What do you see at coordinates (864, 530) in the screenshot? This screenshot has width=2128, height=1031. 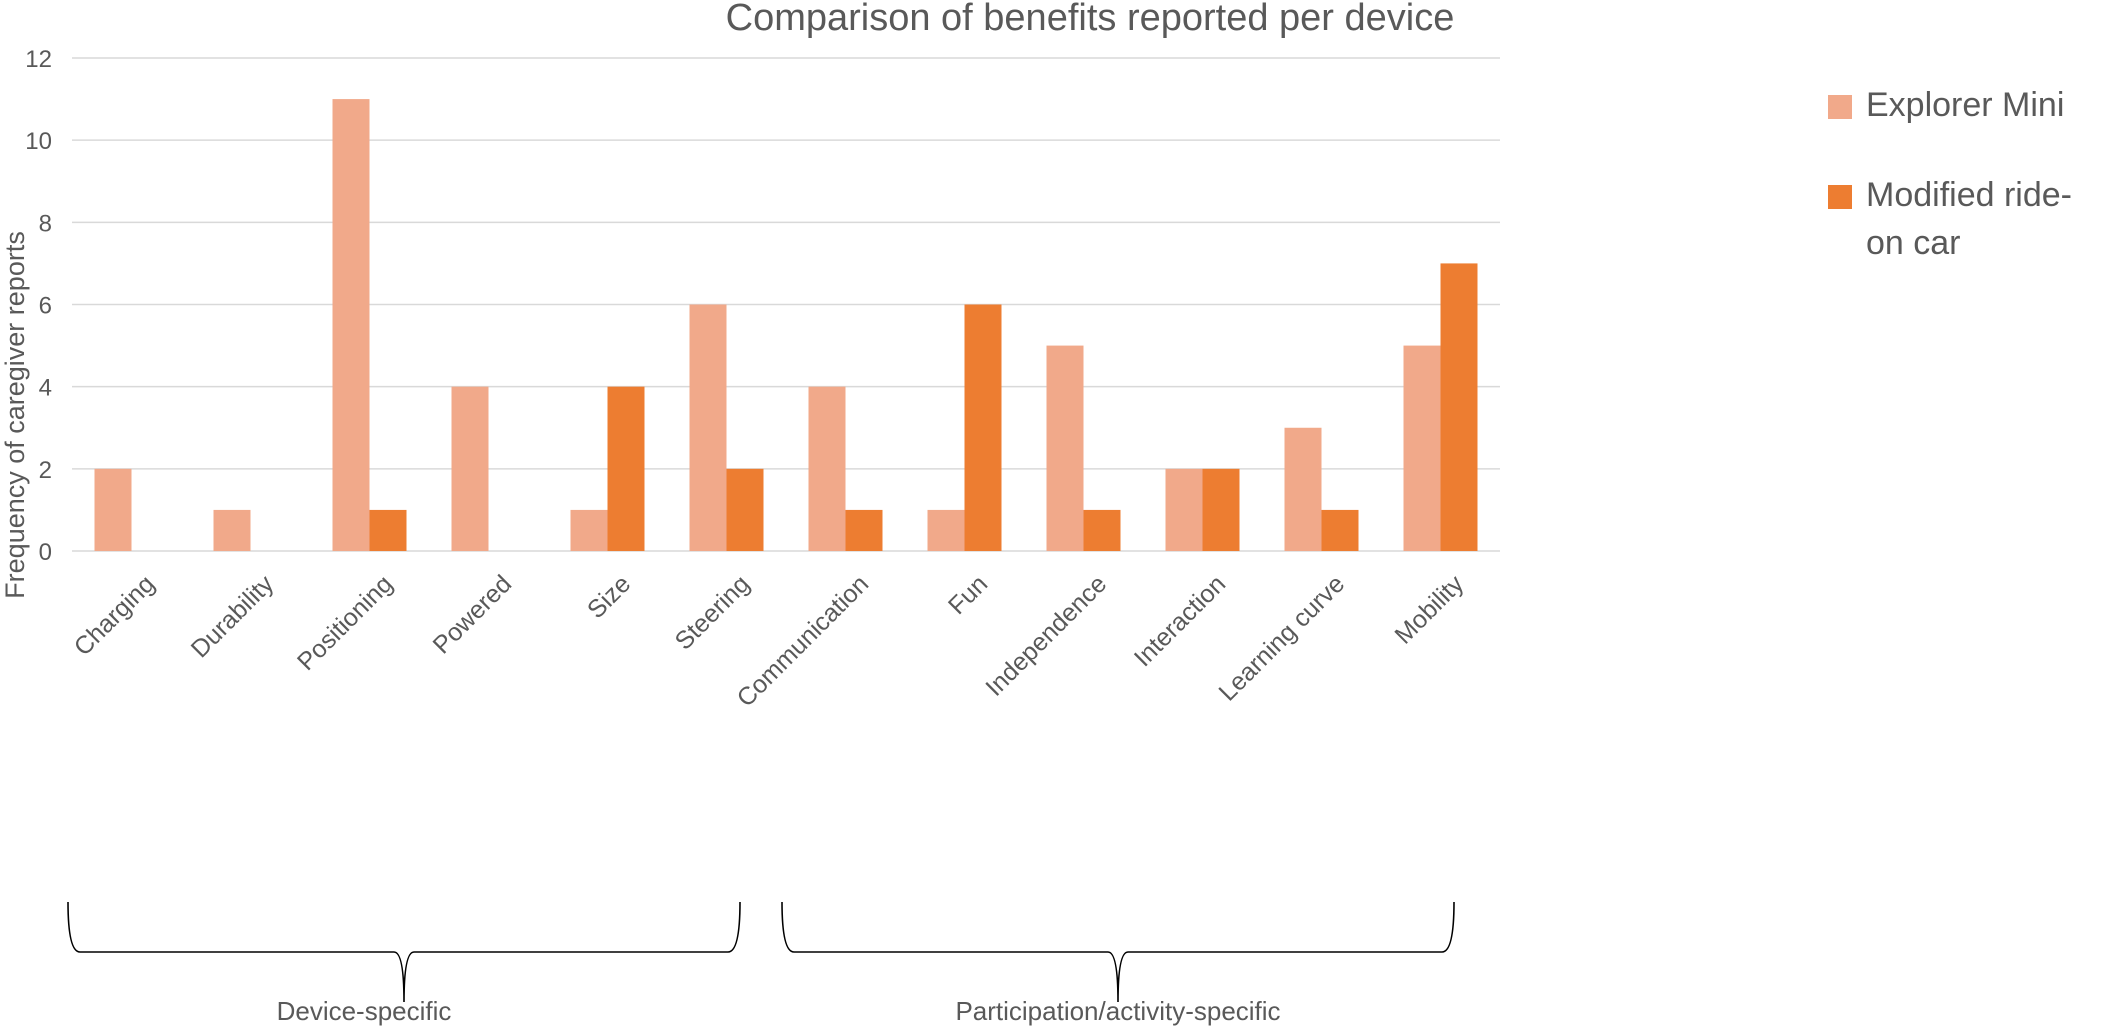 I see `bar-modified-ride-on-car-communication` at bounding box center [864, 530].